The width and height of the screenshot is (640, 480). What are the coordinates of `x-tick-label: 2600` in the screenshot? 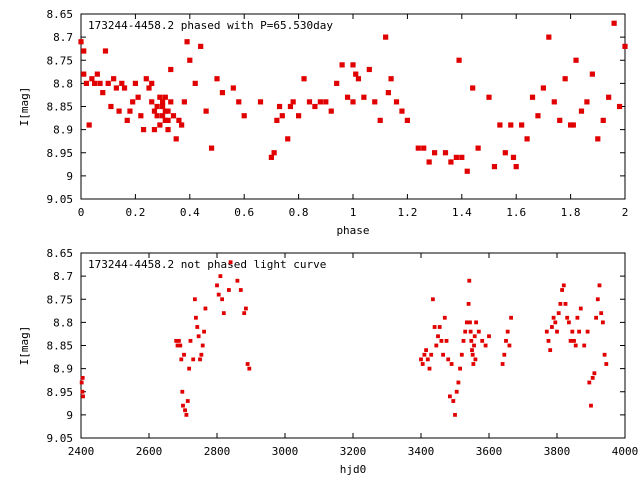 It's located at (149, 451).